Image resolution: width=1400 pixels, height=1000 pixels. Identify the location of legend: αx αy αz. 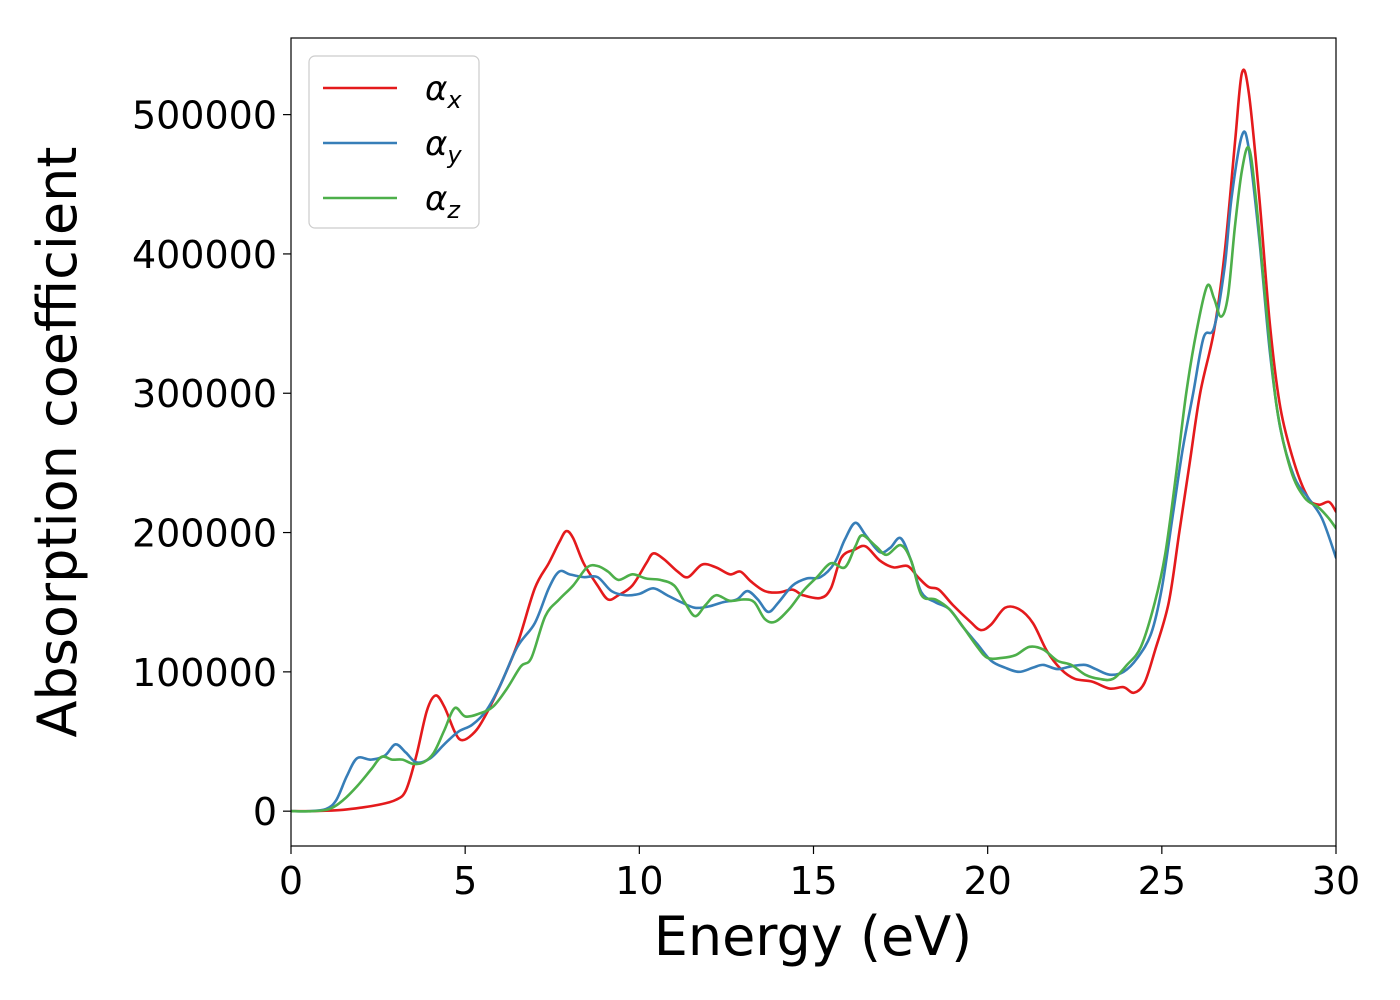
(394, 142).